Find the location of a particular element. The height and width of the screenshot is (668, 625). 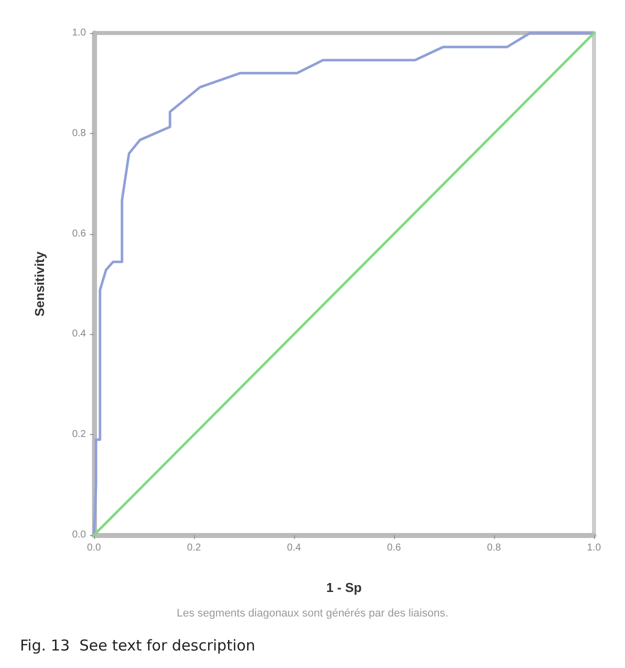

x-tick-label: 0.4 is located at coordinates (294, 548).